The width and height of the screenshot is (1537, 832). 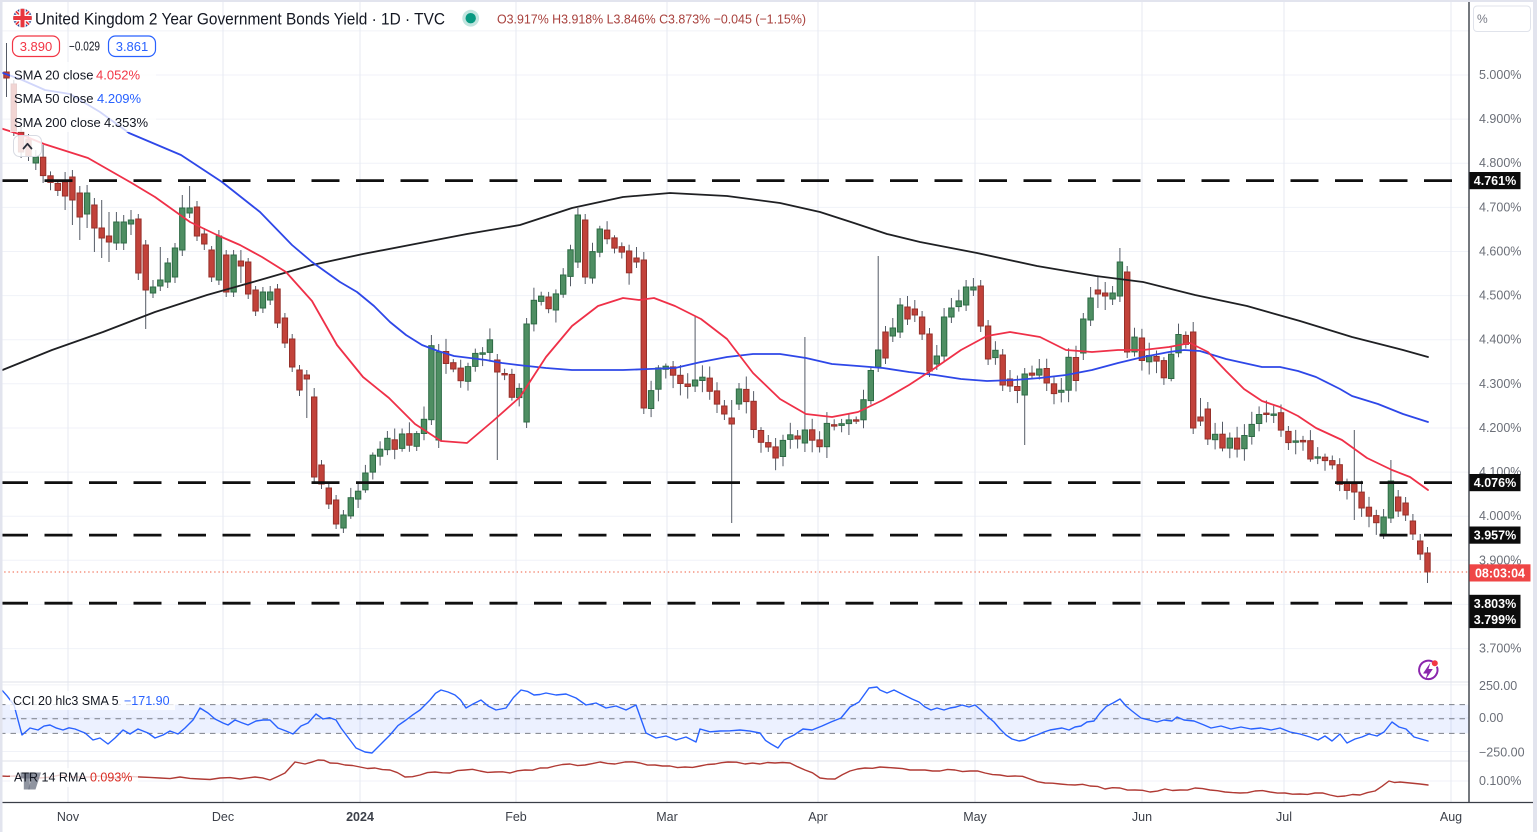 What do you see at coordinates (1142, 817) in the screenshot?
I see `svg-text: Jun` at bounding box center [1142, 817].